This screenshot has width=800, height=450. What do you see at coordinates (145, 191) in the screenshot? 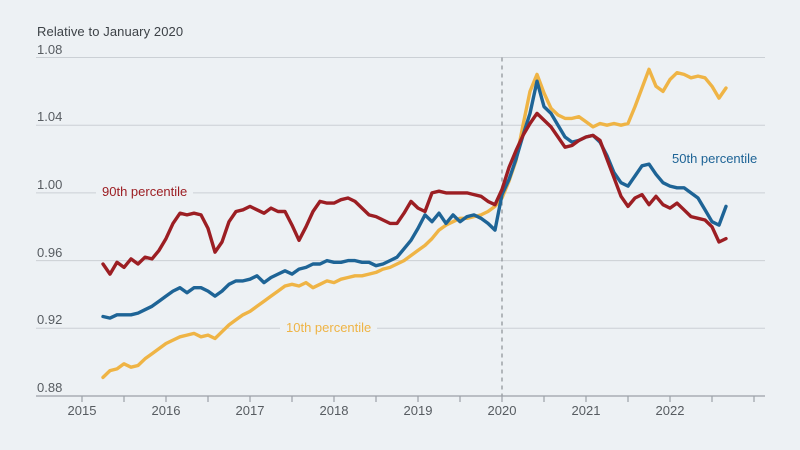
I see `series-label-90th-percentile: 90th percentile` at bounding box center [145, 191].